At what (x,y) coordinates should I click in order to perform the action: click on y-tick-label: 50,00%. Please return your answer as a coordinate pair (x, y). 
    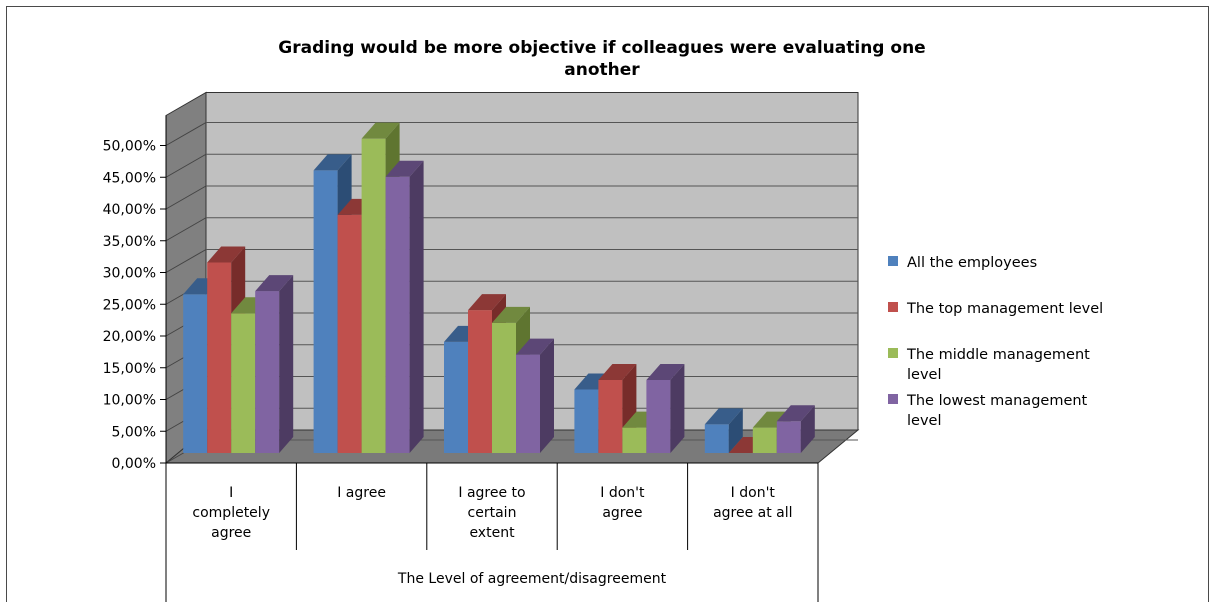
    Looking at the image, I should click on (129, 147).